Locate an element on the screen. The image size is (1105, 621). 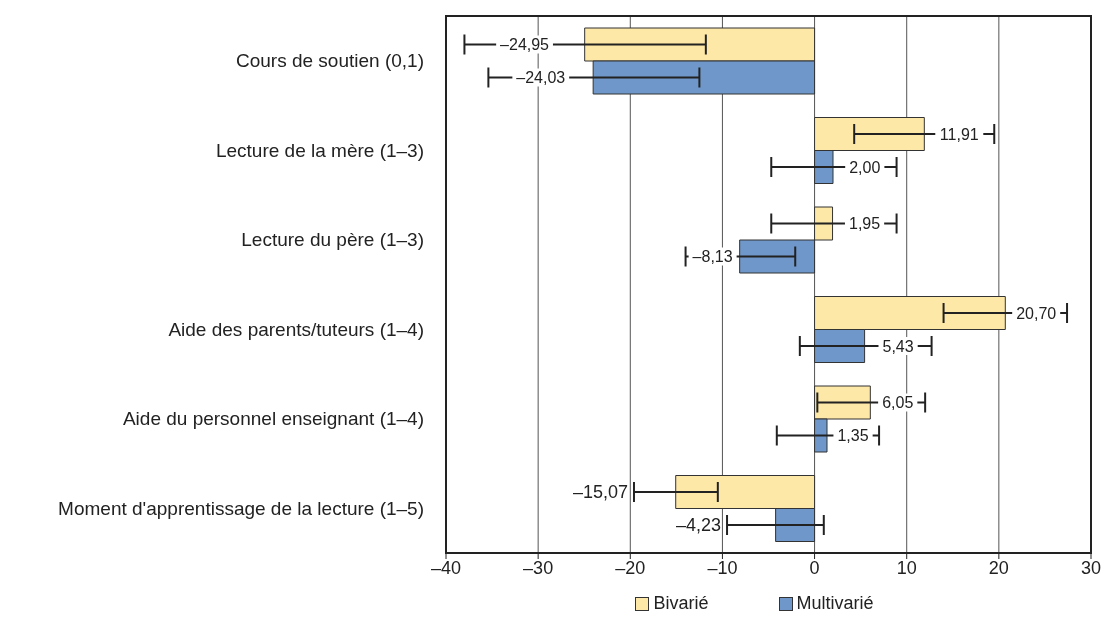
data-label: 5,43 is located at coordinates (898, 346).